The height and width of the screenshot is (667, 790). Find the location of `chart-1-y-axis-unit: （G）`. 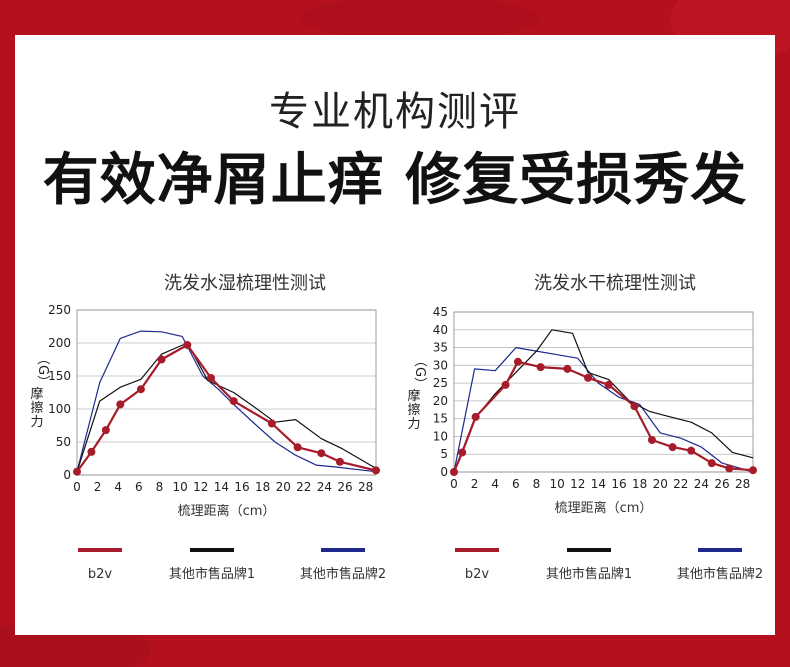

chart-1-y-axis-unit: （G） is located at coordinates (42, 370).